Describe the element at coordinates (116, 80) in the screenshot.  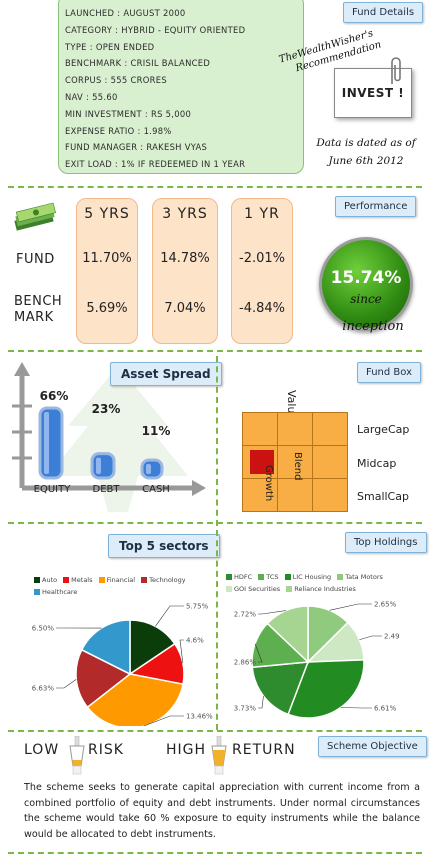
I see `detail-row: CORPUS : 555 CRORES` at that location.